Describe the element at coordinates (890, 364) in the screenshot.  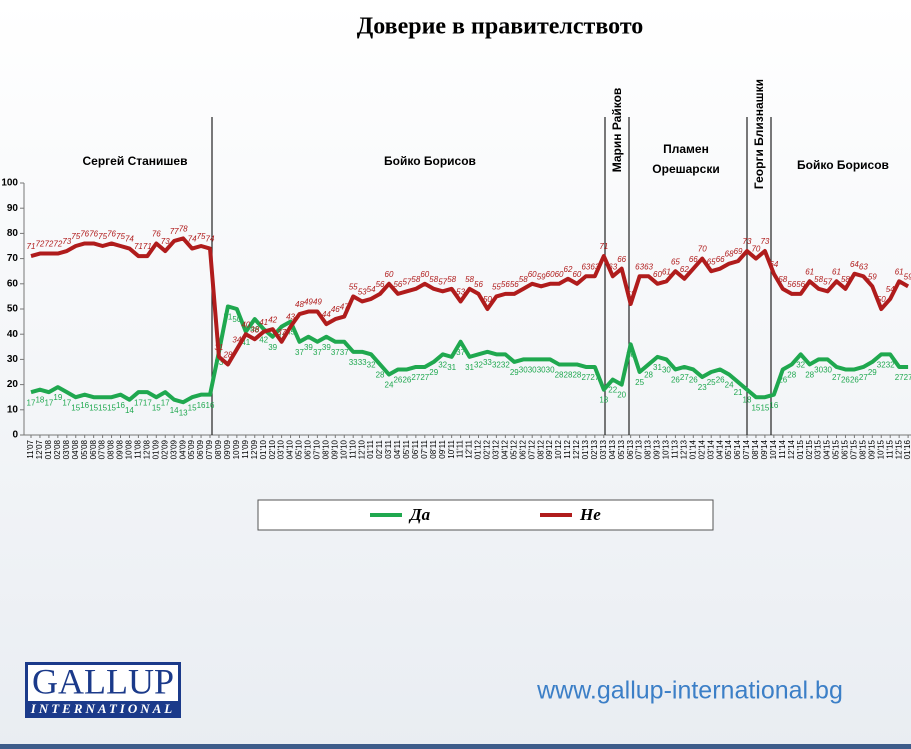
I see `data-label: 32` at that location.